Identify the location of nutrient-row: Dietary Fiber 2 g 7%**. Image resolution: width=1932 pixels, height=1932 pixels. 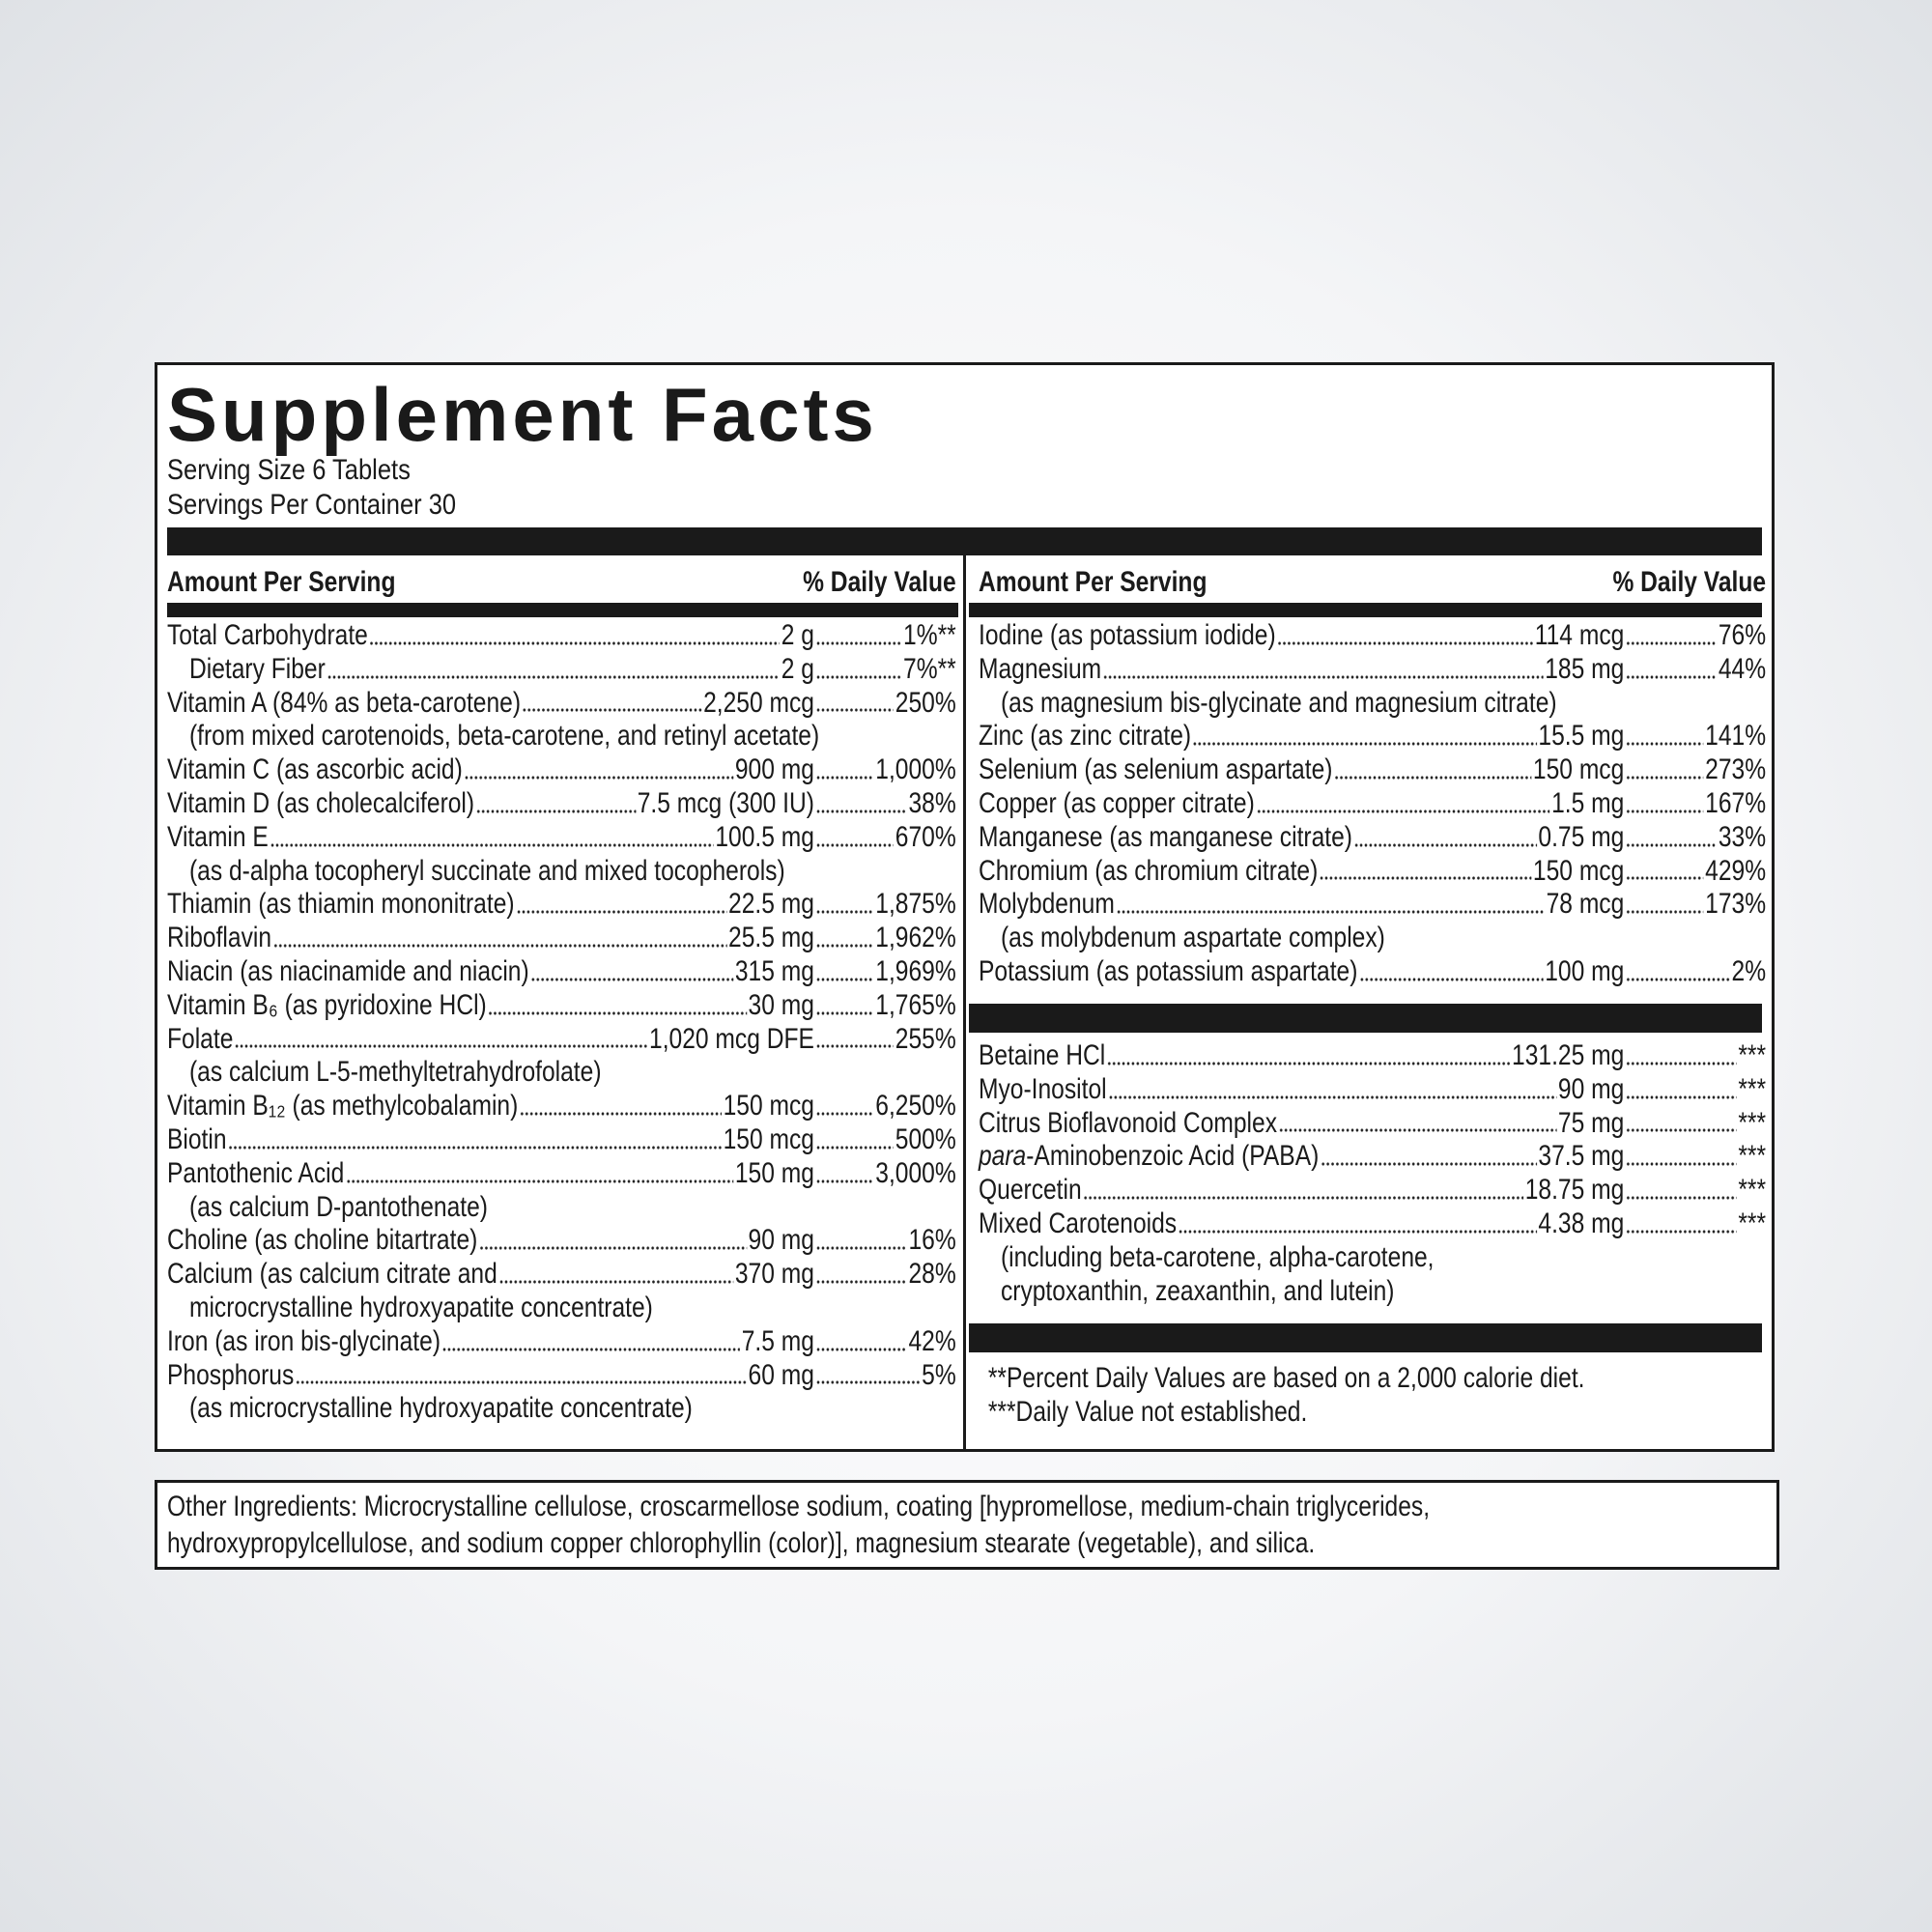
(561, 669).